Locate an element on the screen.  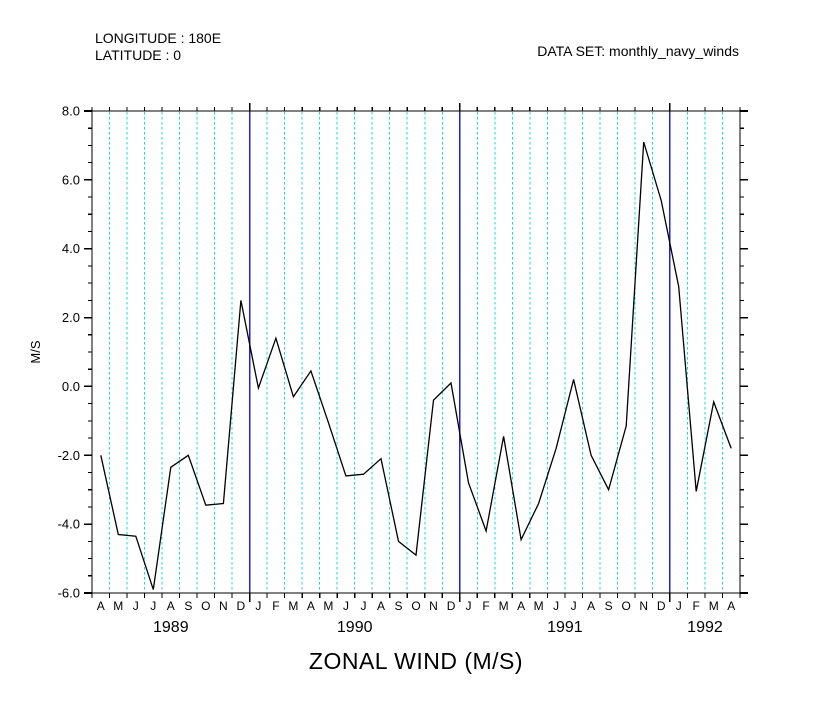
year-label: 1991 is located at coordinates (565, 627).